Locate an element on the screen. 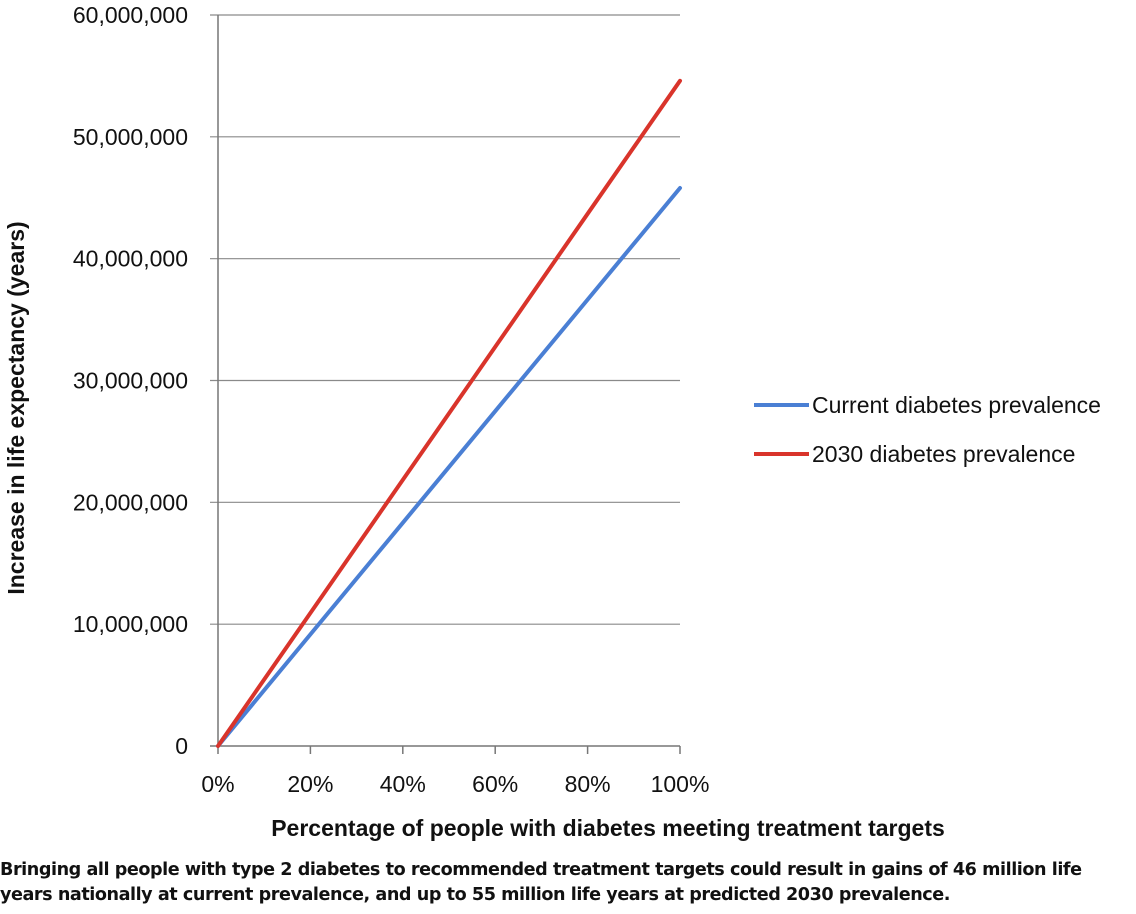 The image size is (1136, 914). y-tick-label: 30,000,000 is located at coordinates (130, 381).